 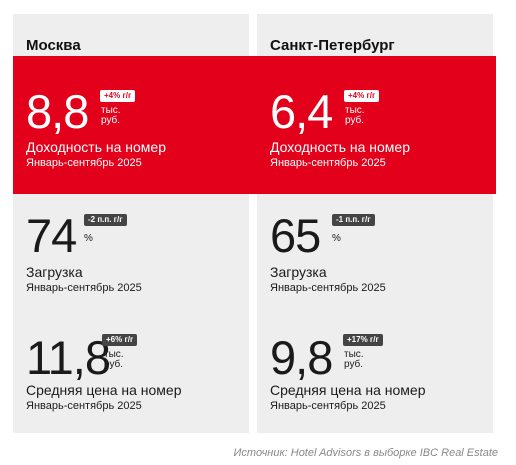 What do you see at coordinates (363, 340) in the screenshot?
I see `yoy-badge: +17% г/г` at bounding box center [363, 340].